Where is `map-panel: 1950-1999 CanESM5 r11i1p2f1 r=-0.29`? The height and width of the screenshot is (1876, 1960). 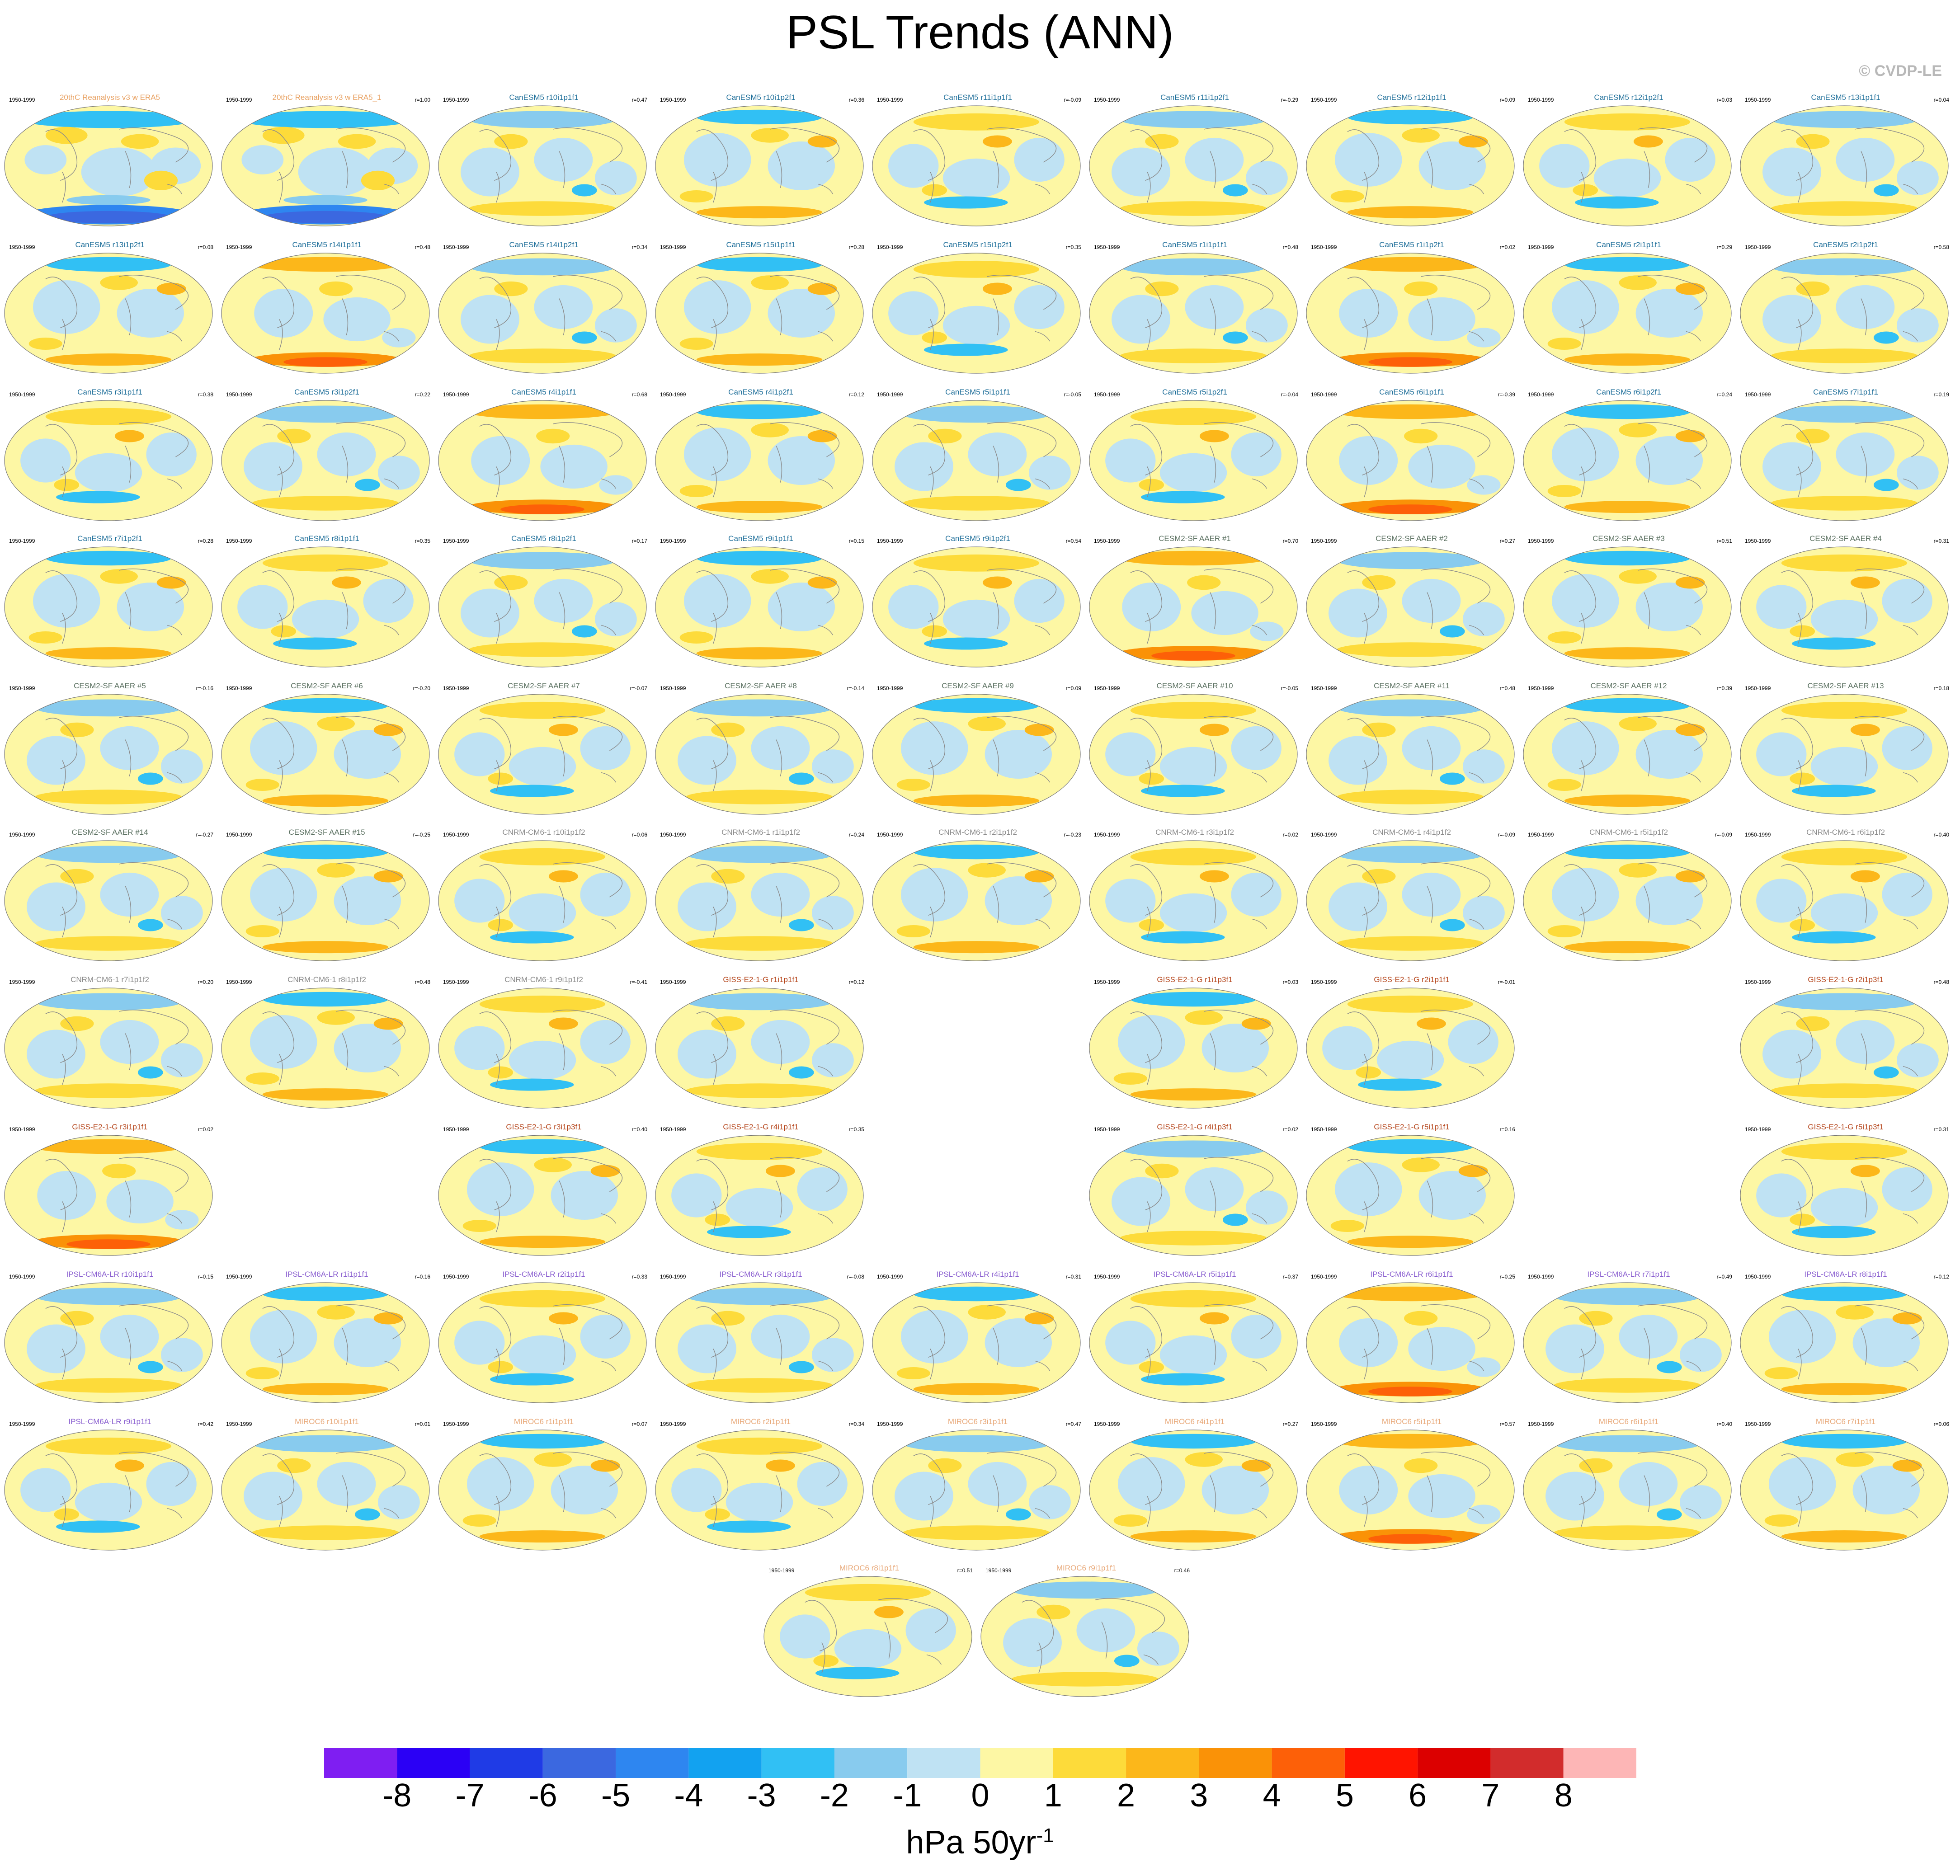
map-panel: 1950-1999 CanESM5 r11i1p2f1 r=-0.29 is located at coordinates (1194, 165).